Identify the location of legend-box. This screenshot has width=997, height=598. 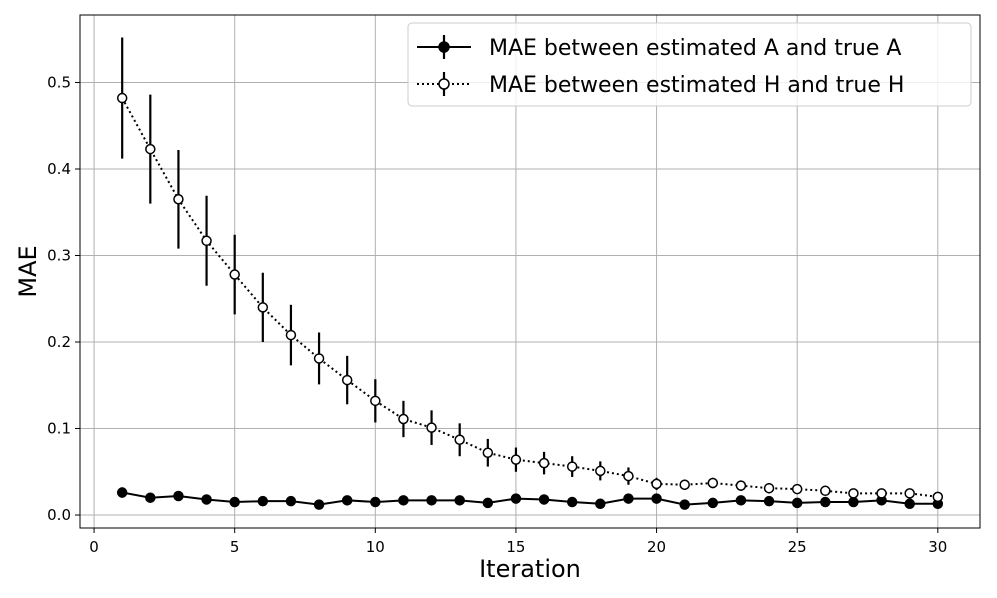
(689, 64).